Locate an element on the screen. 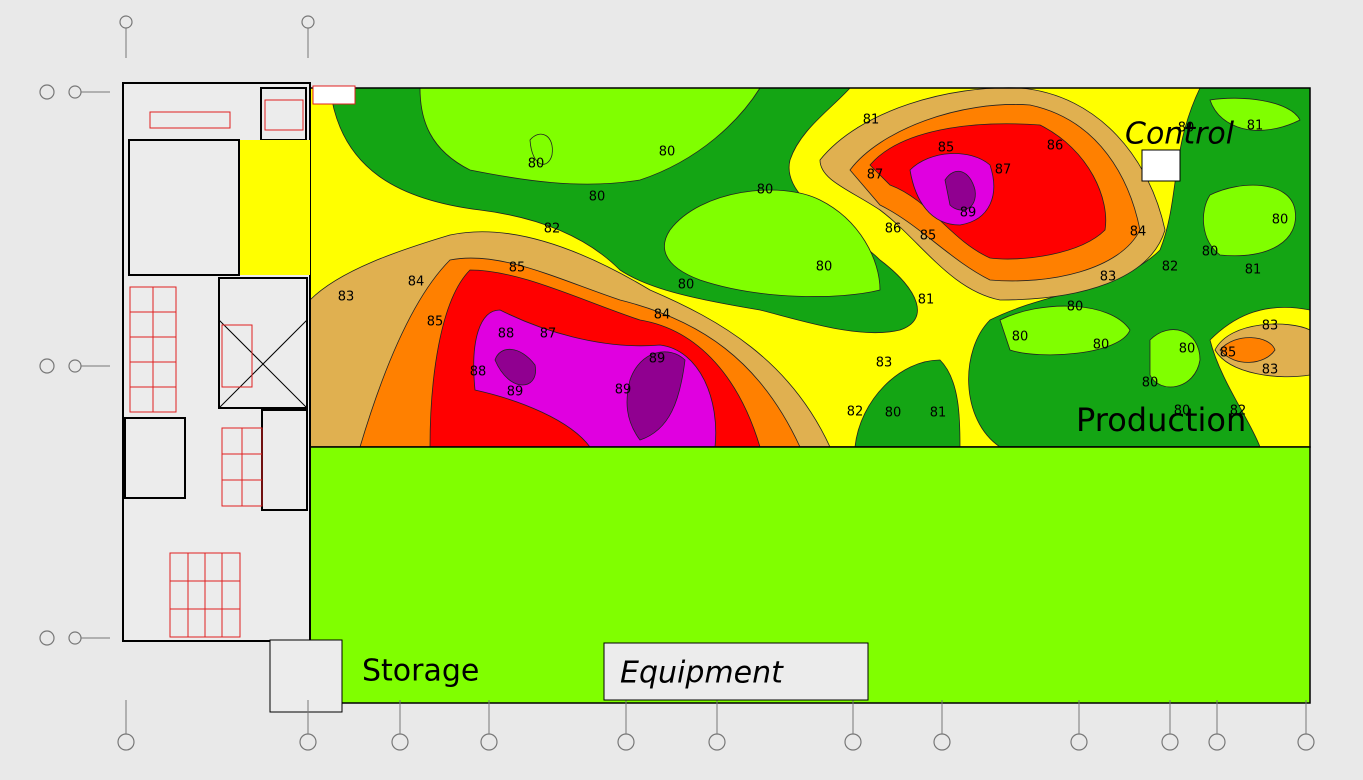 This screenshot has width=1363, height=780. equipment-box is located at coordinates (736, 671).